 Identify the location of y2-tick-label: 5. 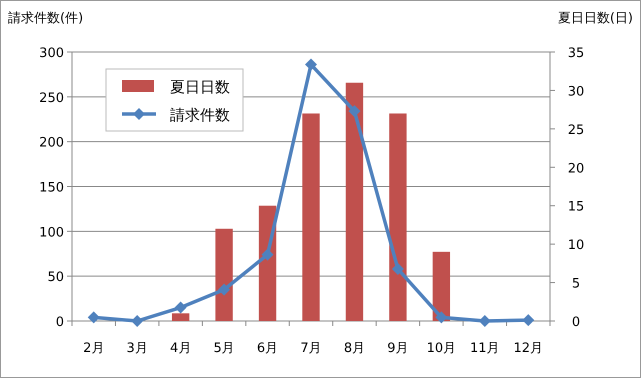
(576, 284).